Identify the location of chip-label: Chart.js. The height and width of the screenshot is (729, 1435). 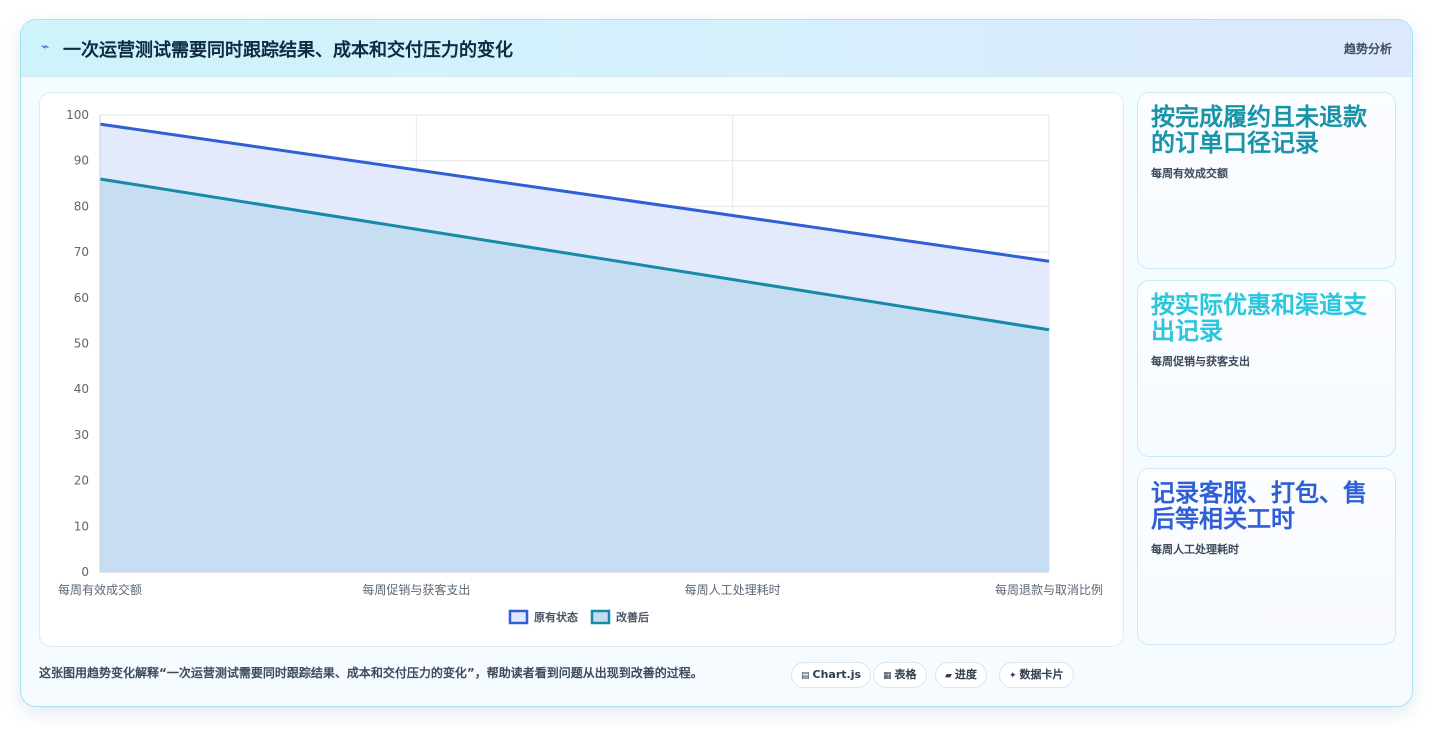
(837, 674).